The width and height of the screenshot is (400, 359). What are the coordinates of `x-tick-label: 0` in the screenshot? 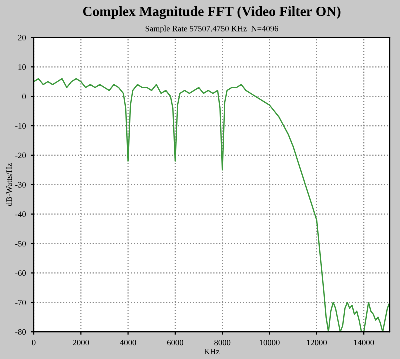 It's located at (34, 343).